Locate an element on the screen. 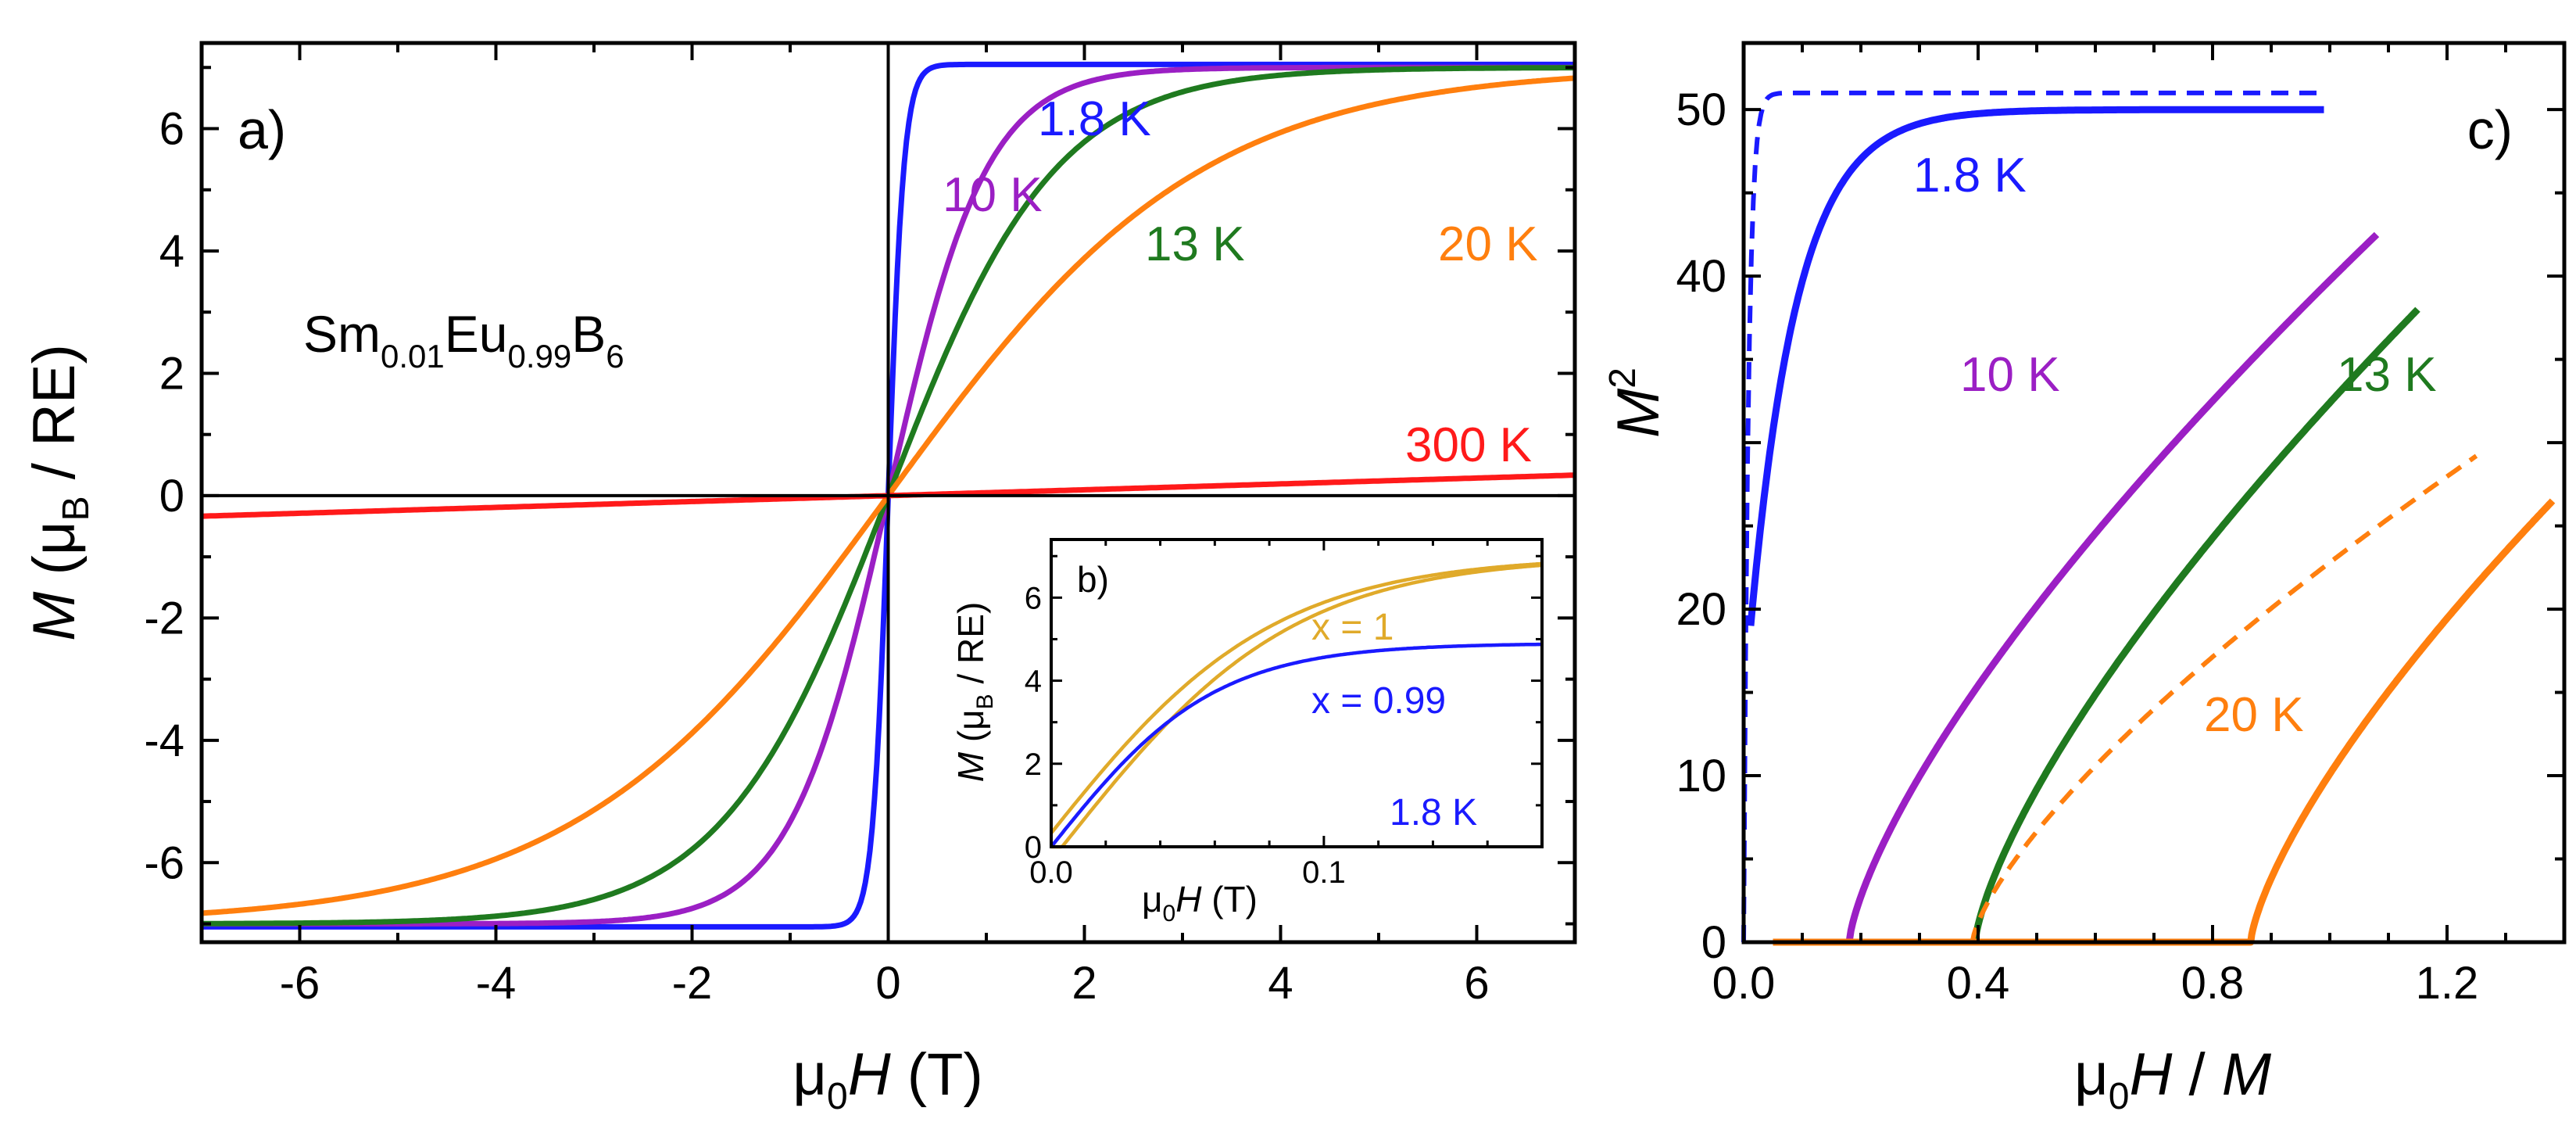 The height and width of the screenshot is (1140, 2576). label-a-10k: 10 K is located at coordinates (993, 195).